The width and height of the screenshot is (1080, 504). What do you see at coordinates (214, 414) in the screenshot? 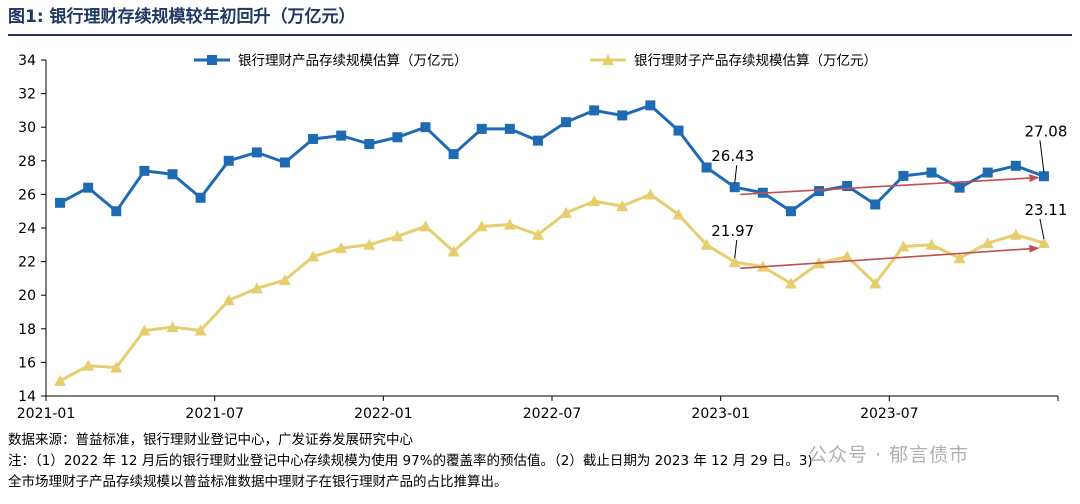
I see `x-tick-label: 2021-07` at bounding box center [214, 414].